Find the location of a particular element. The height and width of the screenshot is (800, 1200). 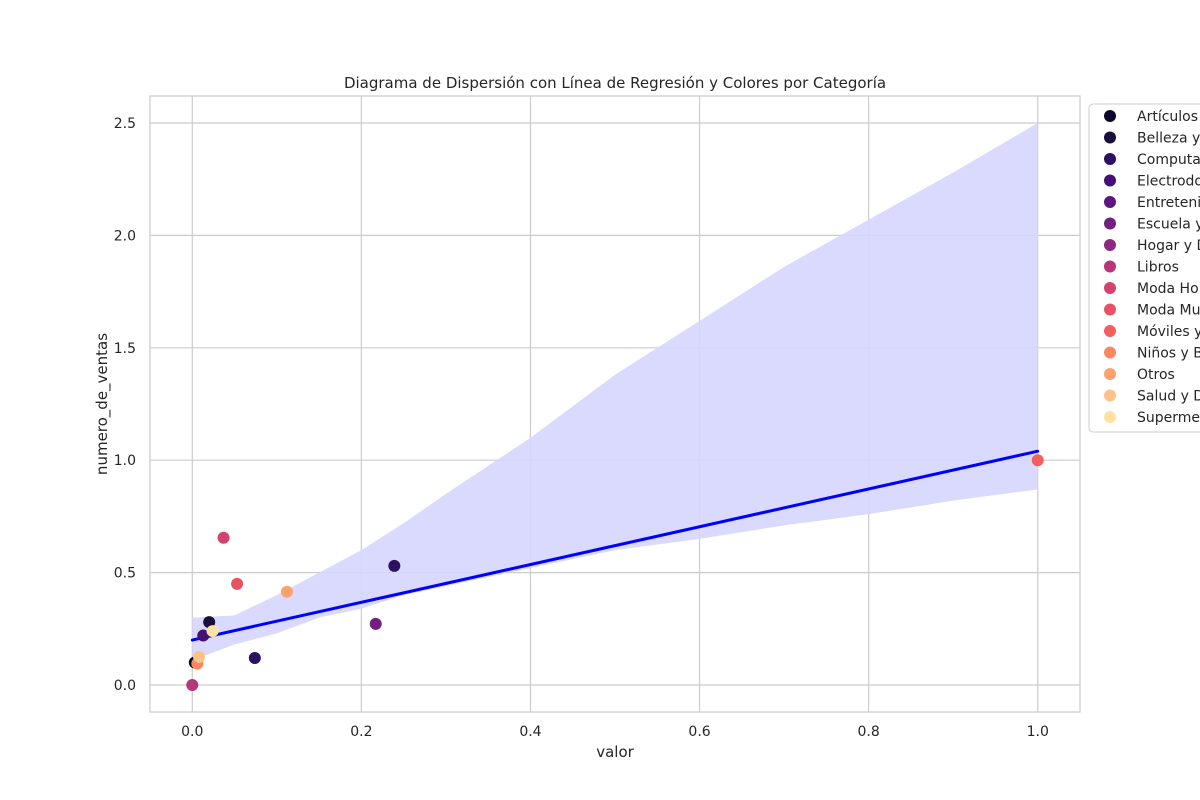

legend-label: Moda Mu is located at coordinates (1168, 311).